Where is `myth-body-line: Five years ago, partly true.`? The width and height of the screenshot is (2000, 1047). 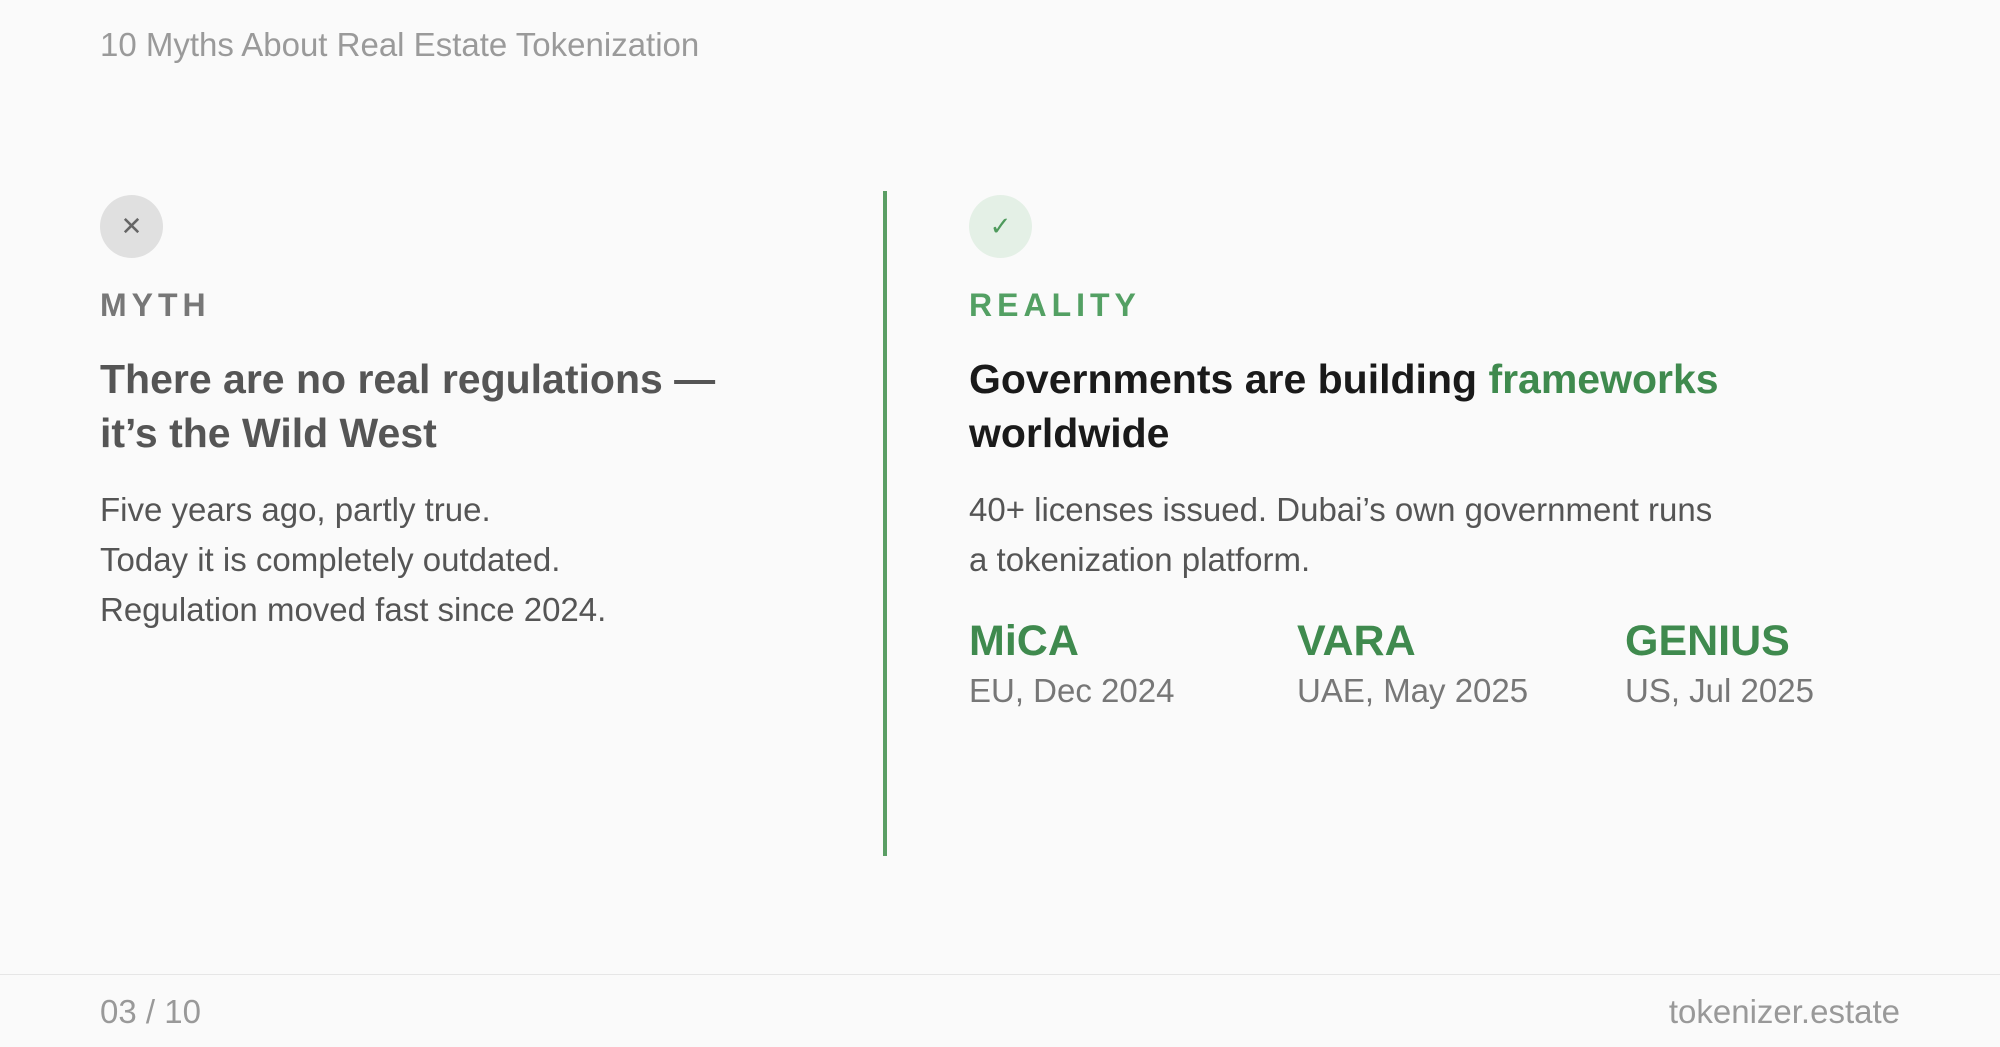 myth-body-line: Five years ago, partly true. is located at coordinates (295, 509).